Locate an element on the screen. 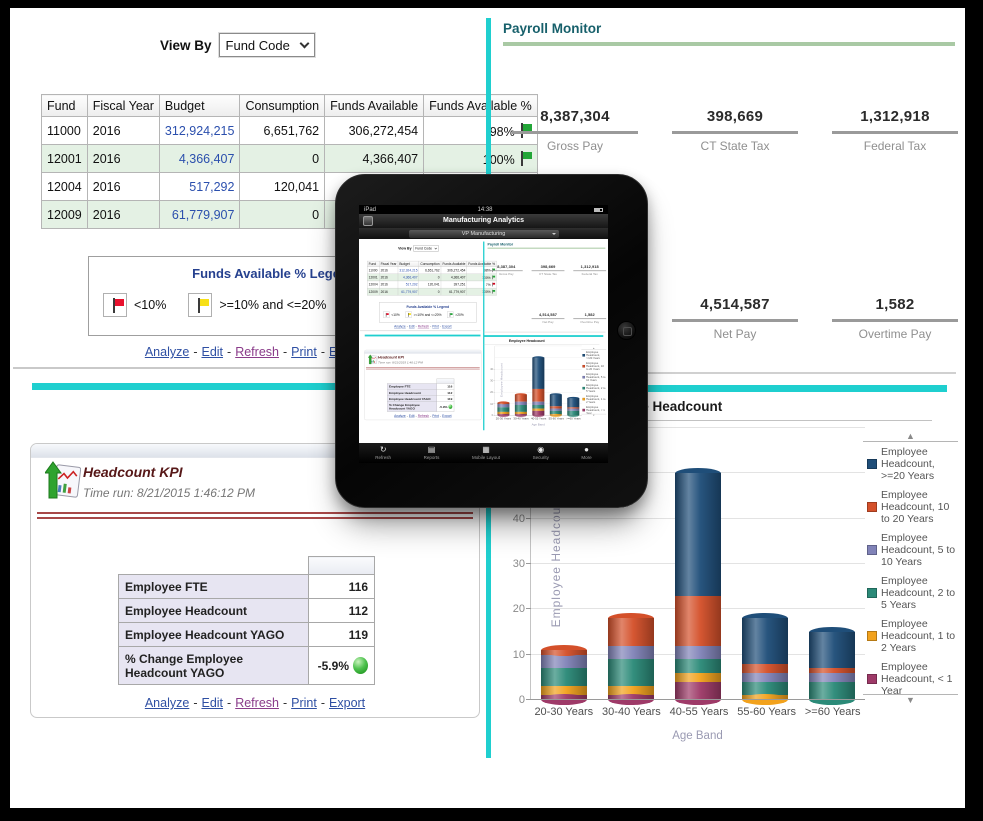  stacked-bar-30-40 Years is located at coordinates (631, 659).